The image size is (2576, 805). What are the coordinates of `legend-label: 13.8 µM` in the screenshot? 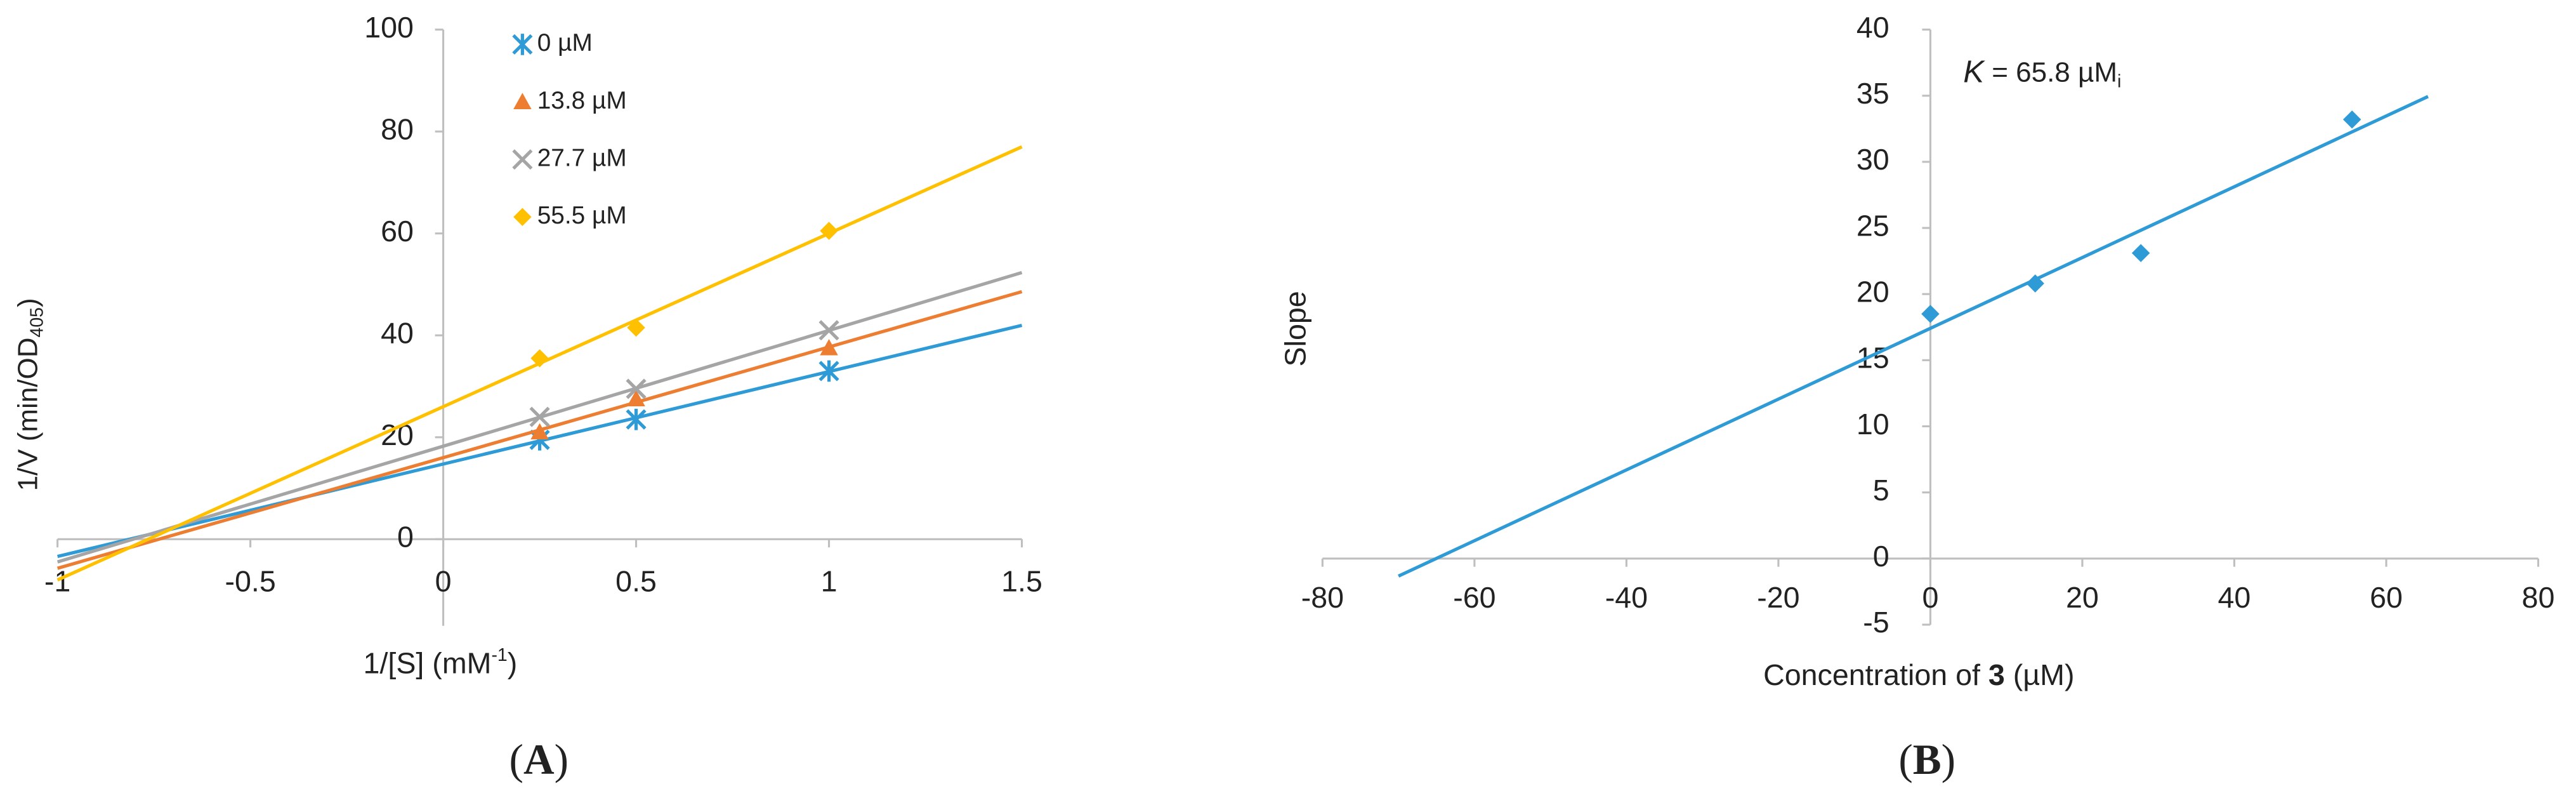 It's located at (582, 100).